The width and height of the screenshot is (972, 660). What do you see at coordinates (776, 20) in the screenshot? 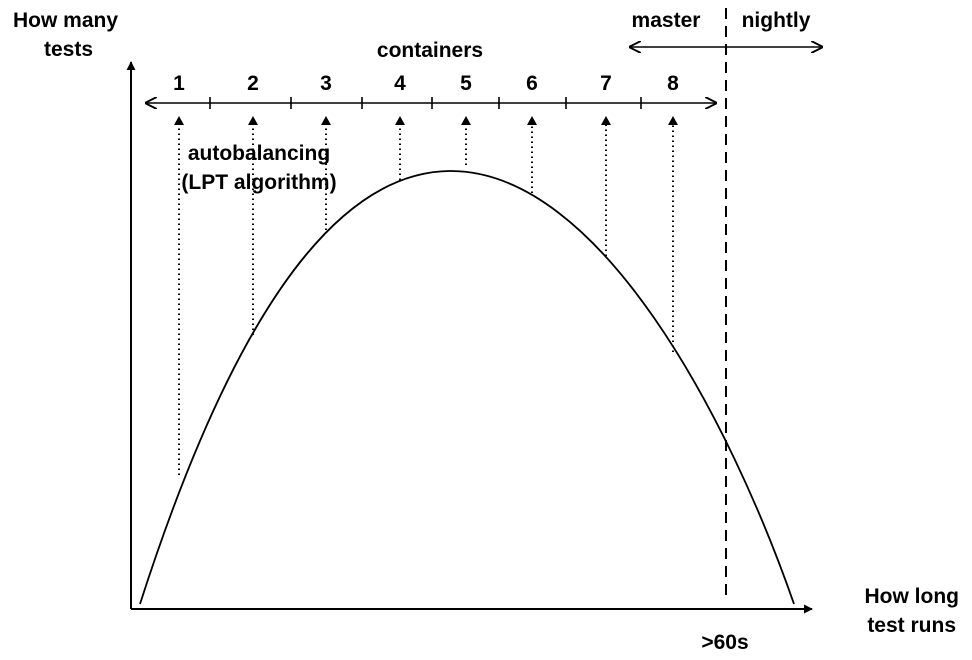
I see `branch-nightly-label: nightly` at bounding box center [776, 20].